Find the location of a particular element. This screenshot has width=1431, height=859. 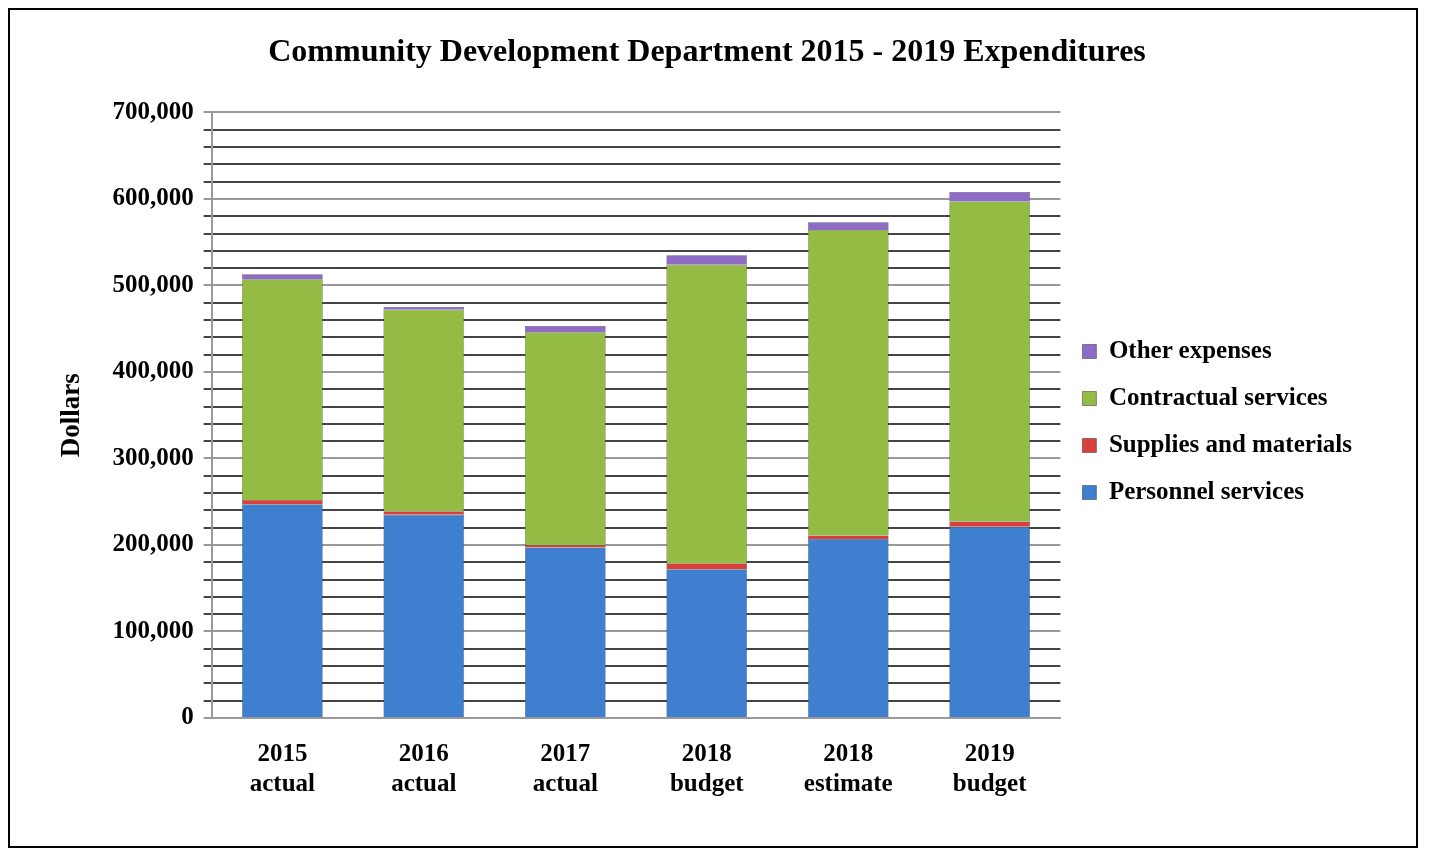

legend-label: Supplies and materials is located at coordinates (1230, 443).